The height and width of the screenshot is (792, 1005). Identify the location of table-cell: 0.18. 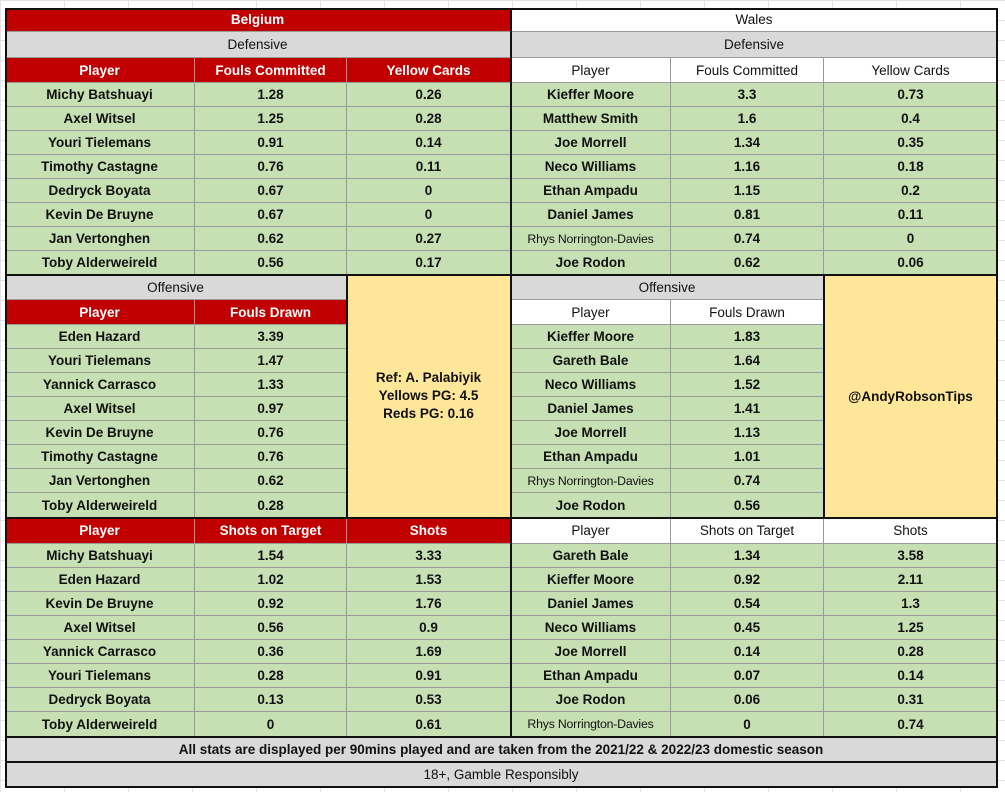
(911, 167).